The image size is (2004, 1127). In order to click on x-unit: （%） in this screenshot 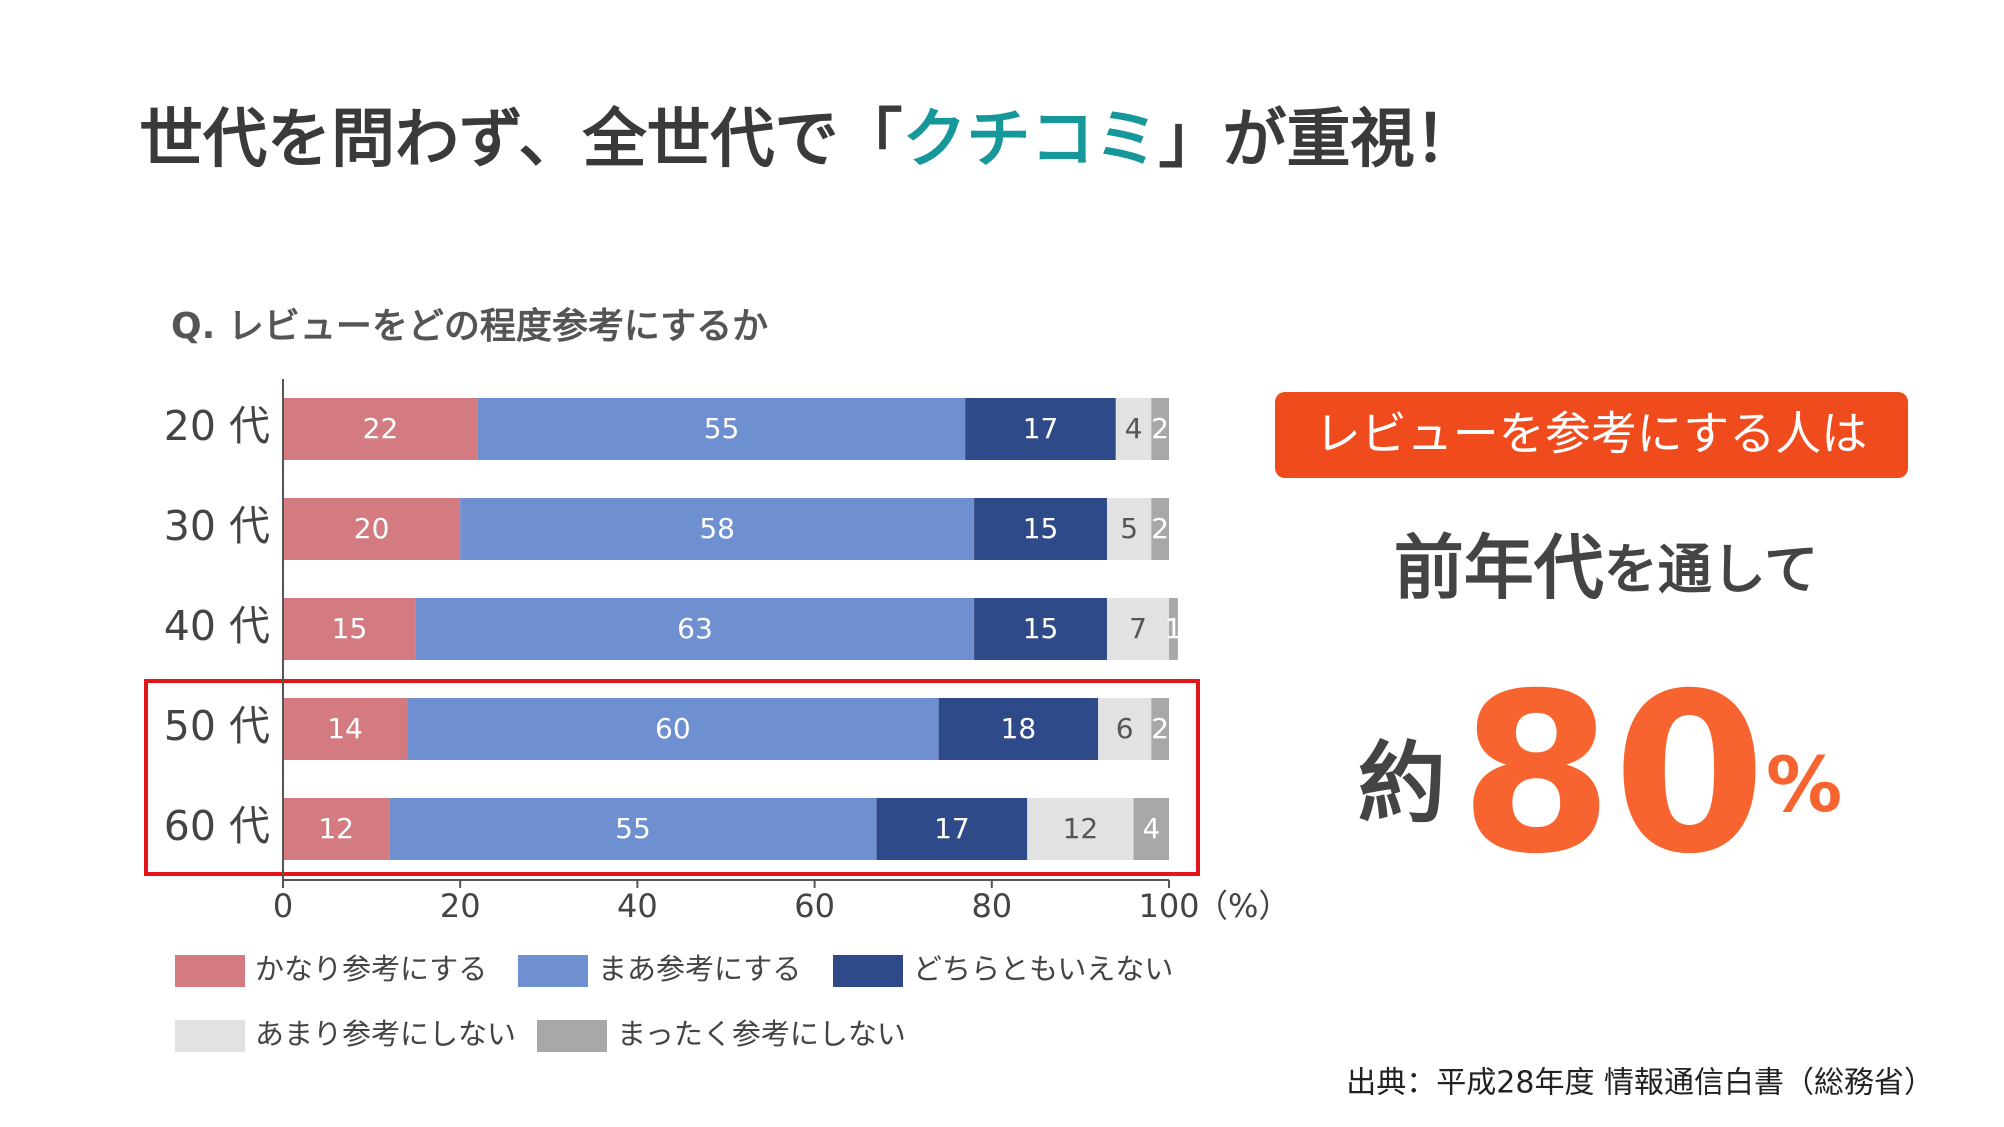, I will do `click(1243, 906)`.